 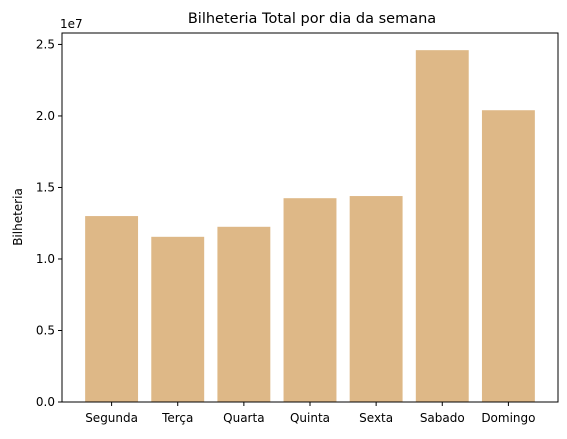 What do you see at coordinates (45, 187) in the screenshot?
I see `y-tick-label: 1.5` at bounding box center [45, 187].